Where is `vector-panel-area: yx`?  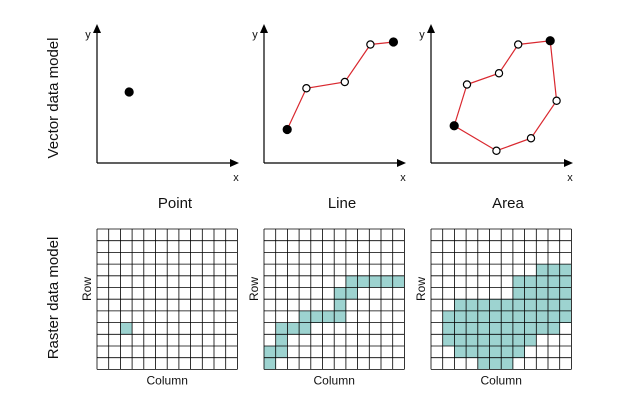 vector-panel-area: yx is located at coordinates (496, 104).